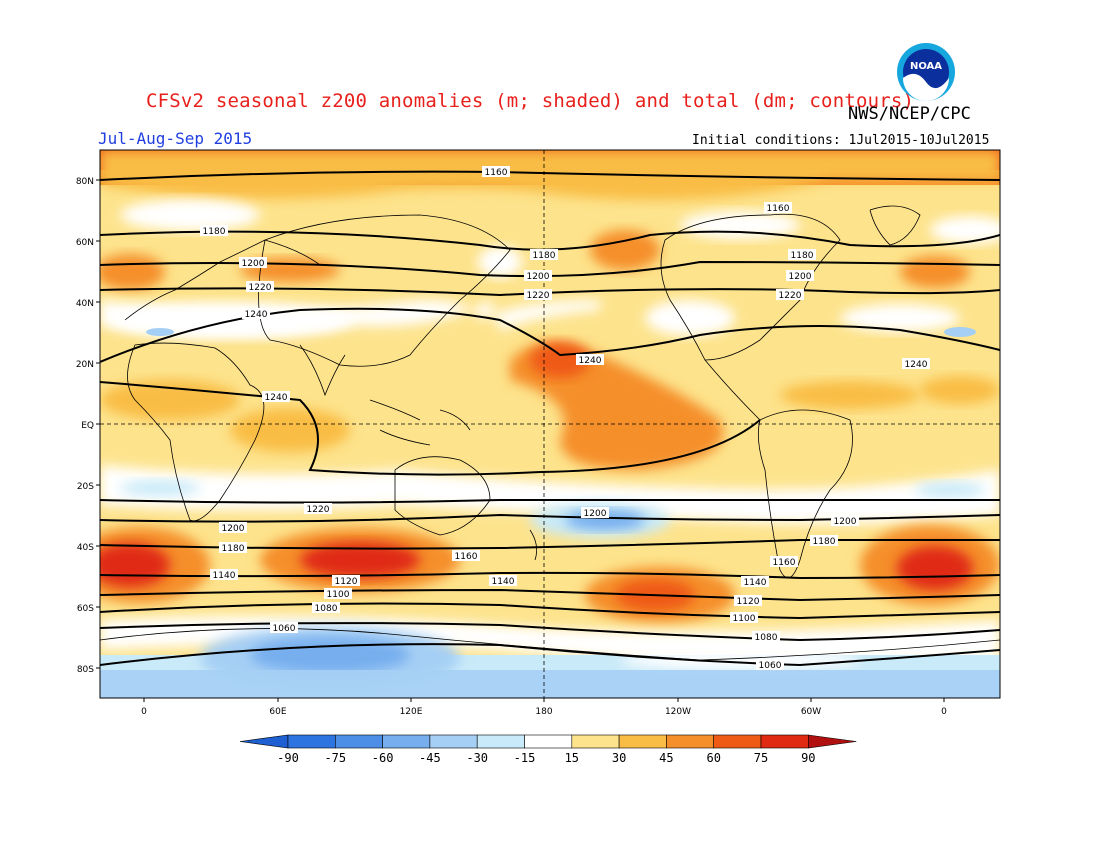  I want to click on initial-conditions: Initial conditions: 1Jul2015-10Jul2015, so click(841, 140).